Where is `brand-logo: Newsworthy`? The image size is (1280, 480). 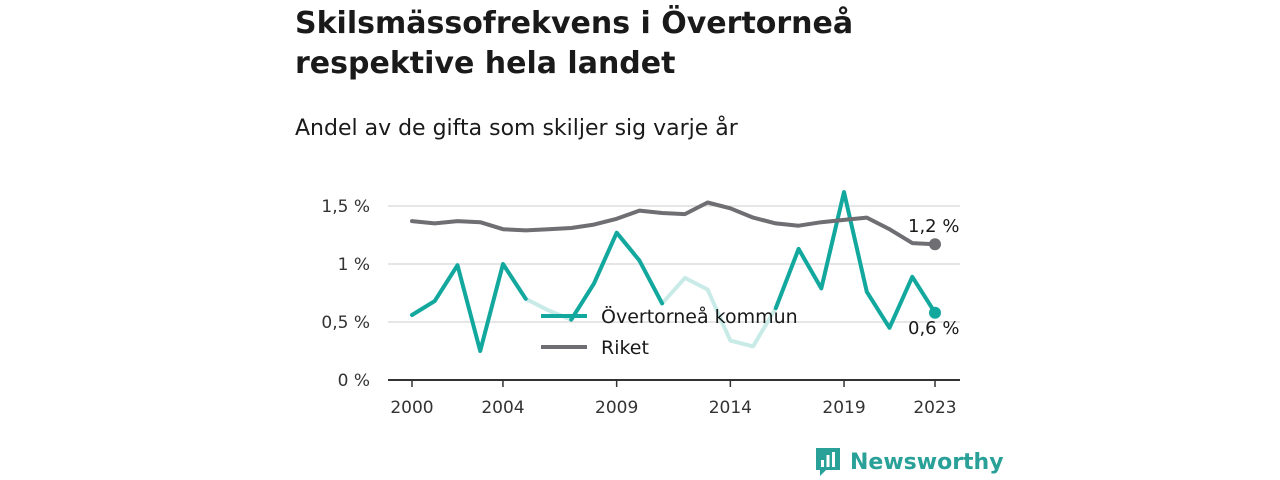
brand-logo: Newsworthy is located at coordinates (909, 462).